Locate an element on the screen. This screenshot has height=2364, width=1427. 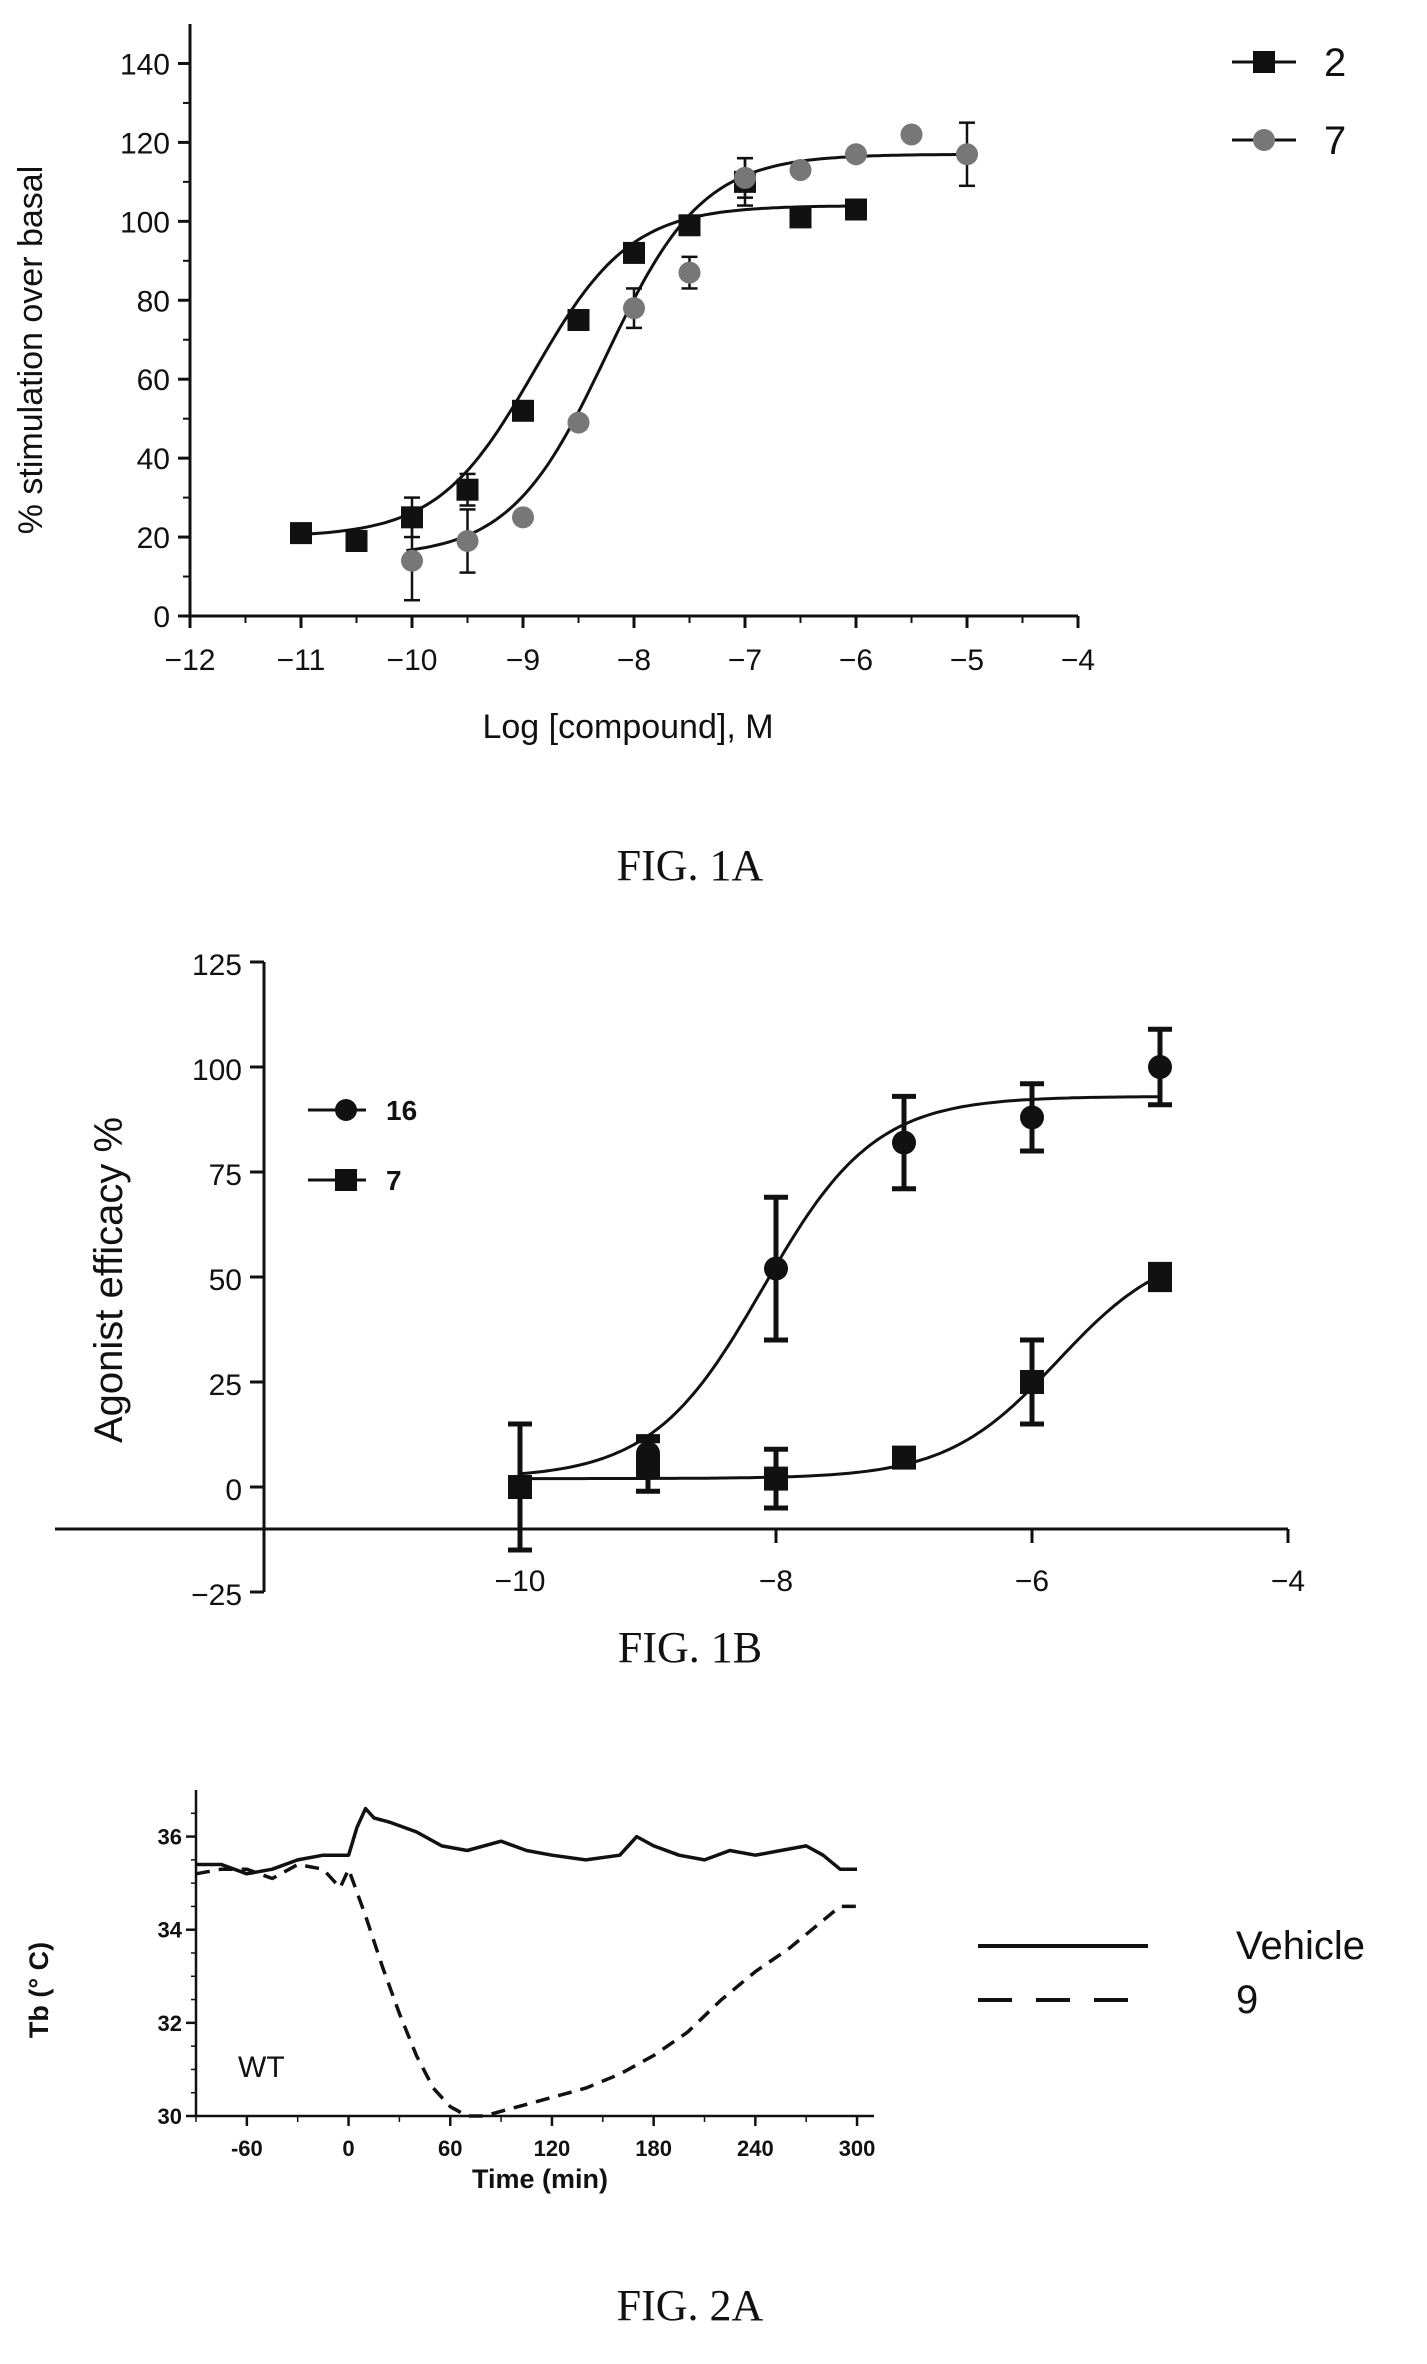
fig1b-x-tick-label: −10 is located at coordinates (520, 1581).